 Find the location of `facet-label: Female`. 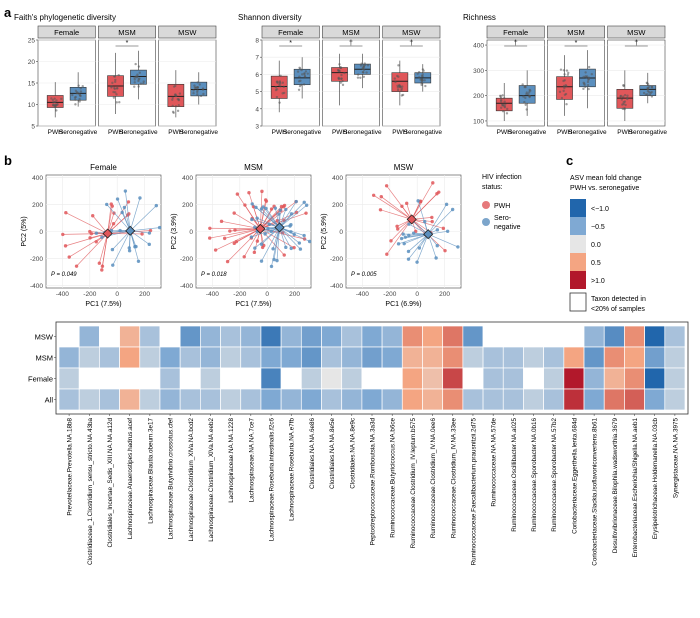

facet-label: Female is located at coordinates (290, 32).